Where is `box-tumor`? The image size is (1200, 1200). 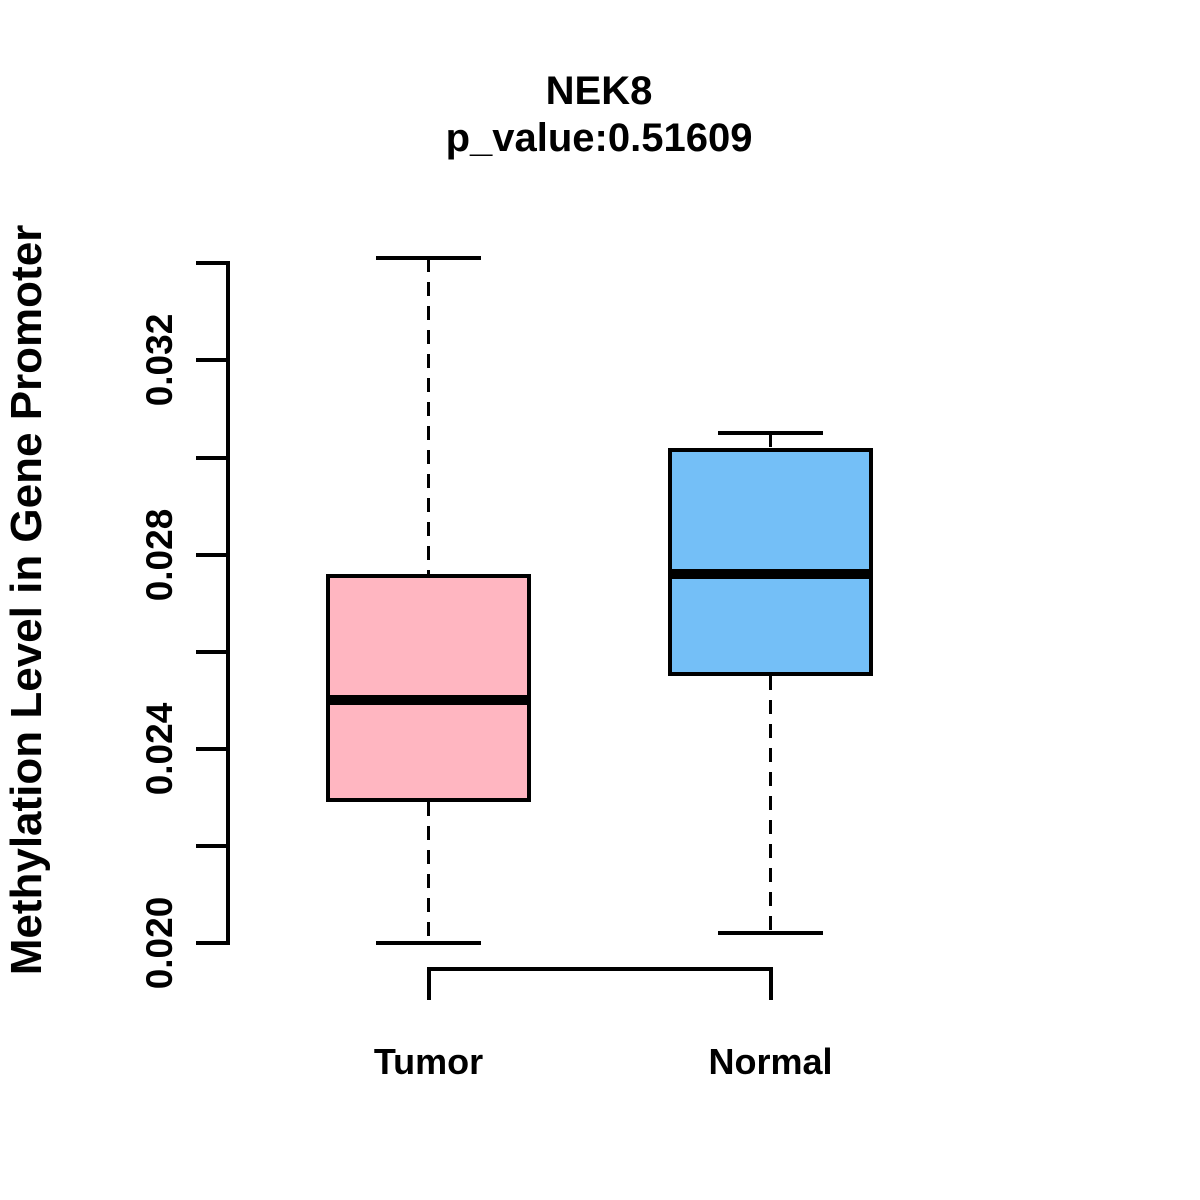
box-tumor is located at coordinates (428, 688).